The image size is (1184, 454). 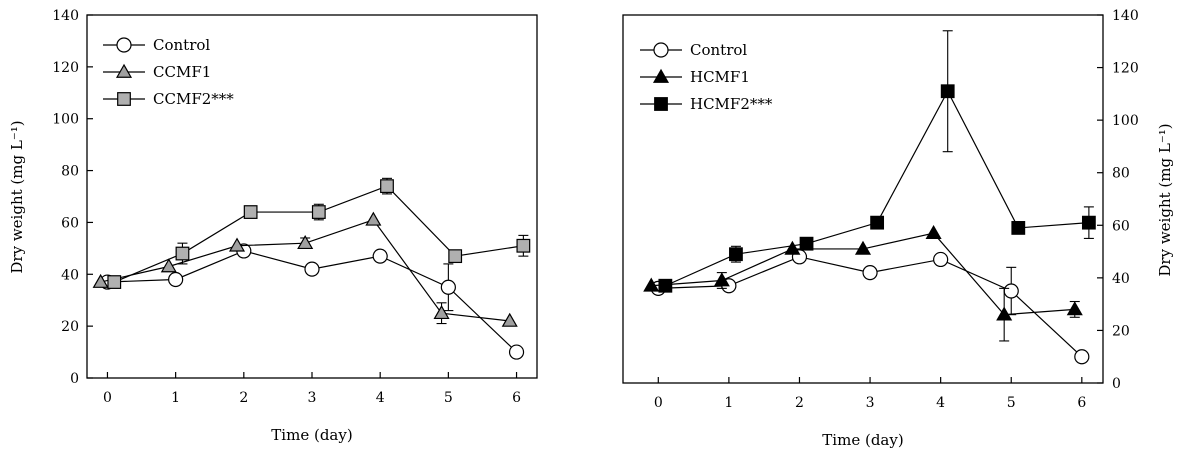 What do you see at coordinates (870, 403) in the screenshot?
I see `right-x-tick-label: 3` at bounding box center [870, 403].